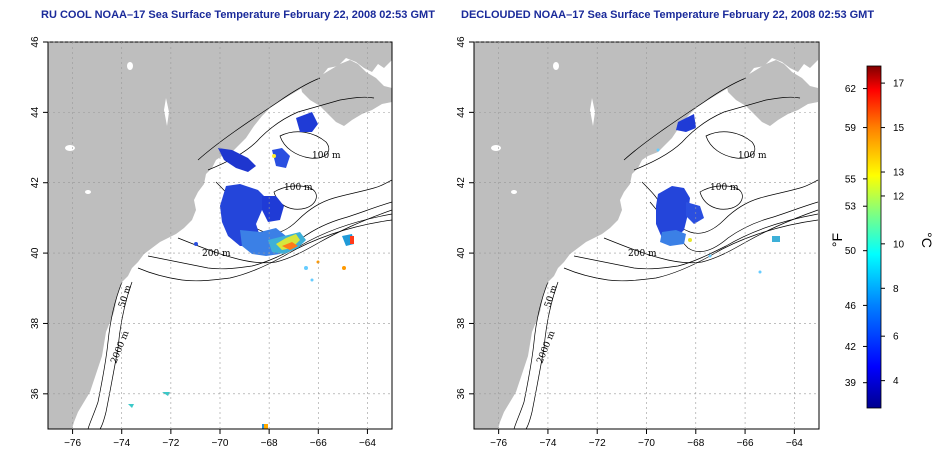 The image size is (950, 475). What do you see at coordinates (851, 128) in the screenshot?
I see `fahrenheit-tick-label: 59` at bounding box center [851, 128].